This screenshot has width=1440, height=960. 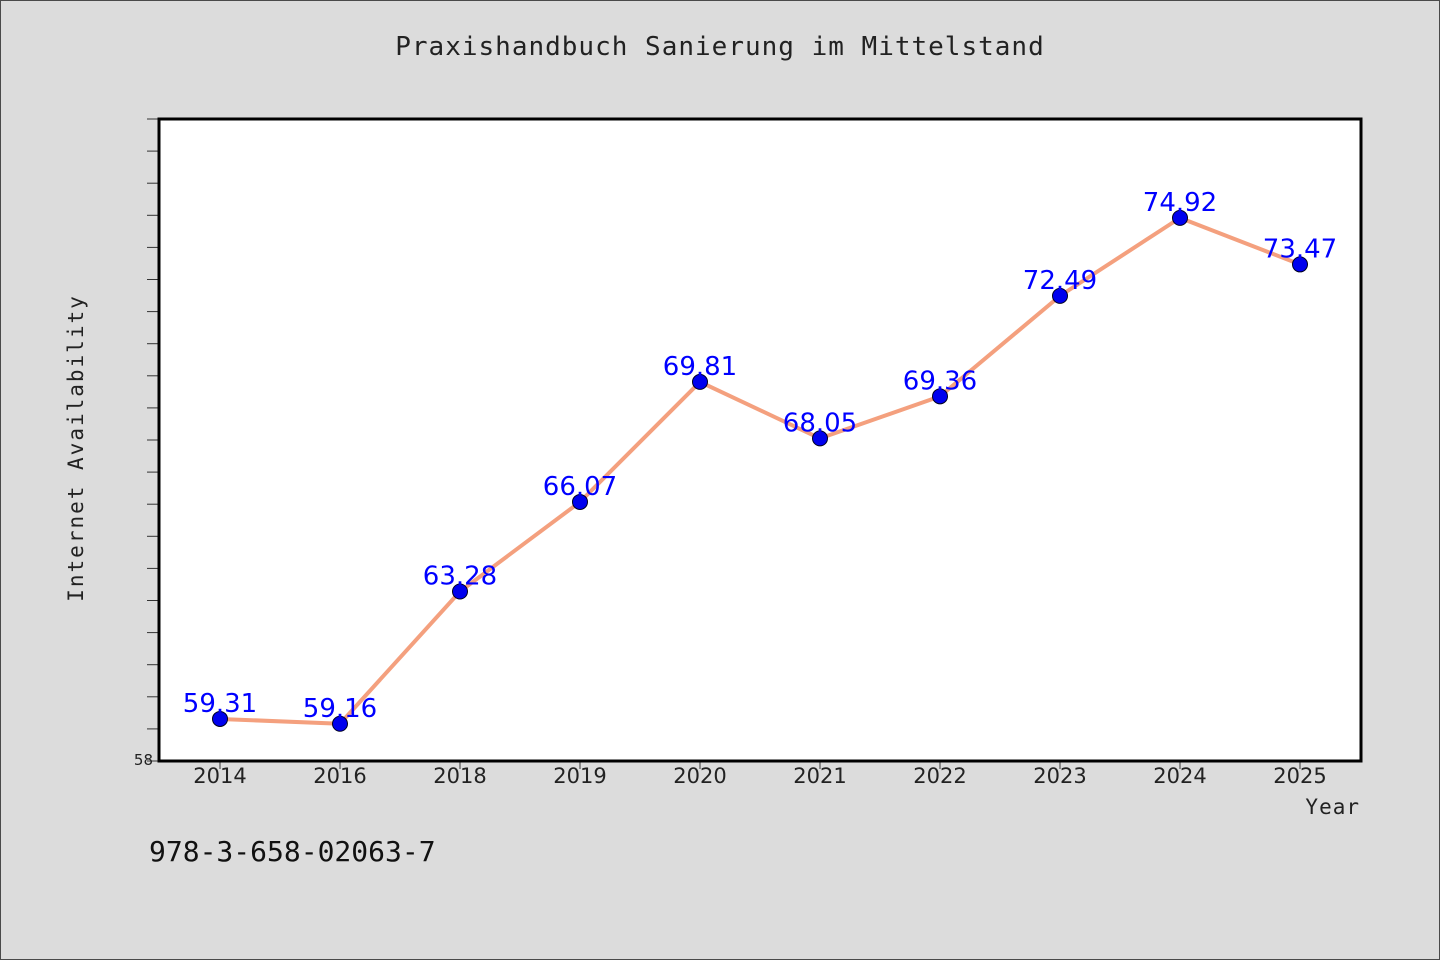 What do you see at coordinates (459, 776) in the screenshot?
I see `x-tick-label: 2018` at bounding box center [459, 776].